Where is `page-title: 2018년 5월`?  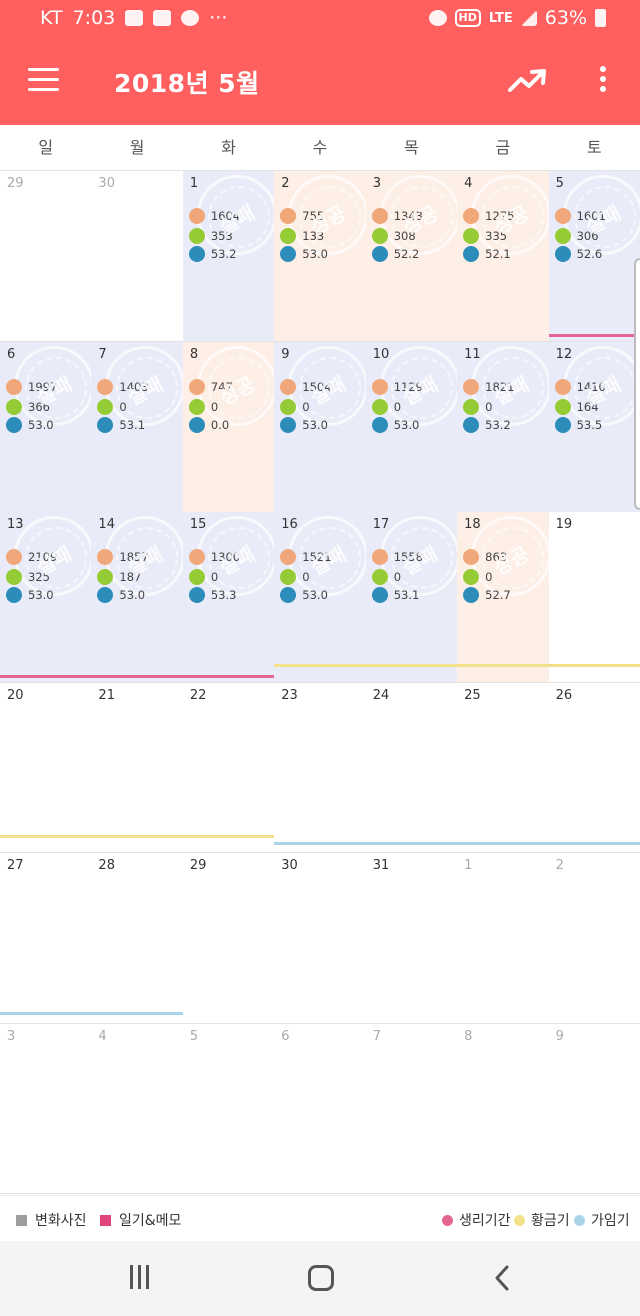 page-title: 2018년 5월 is located at coordinates (187, 83).